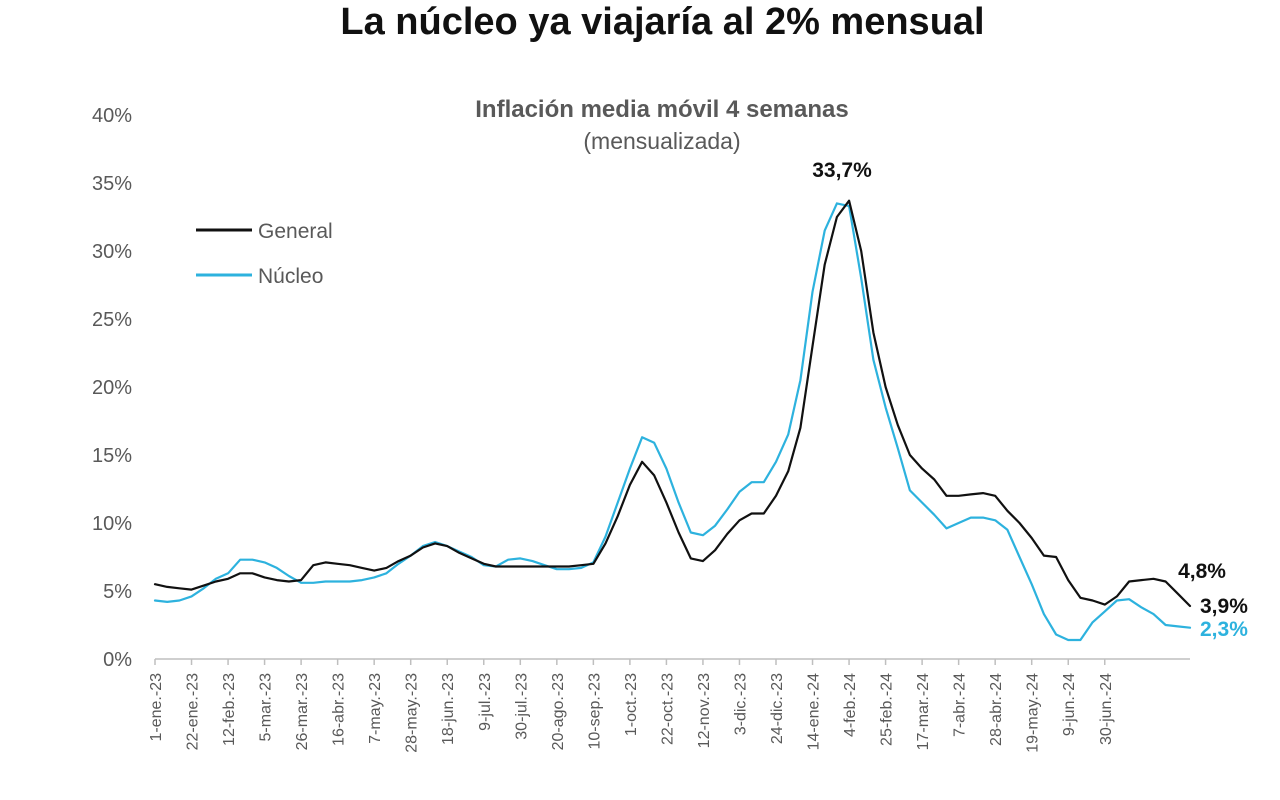 The image size is (1280, 800). I want to click on chart-title: Inflación media móvil 4 semanas, so click(661, 109).